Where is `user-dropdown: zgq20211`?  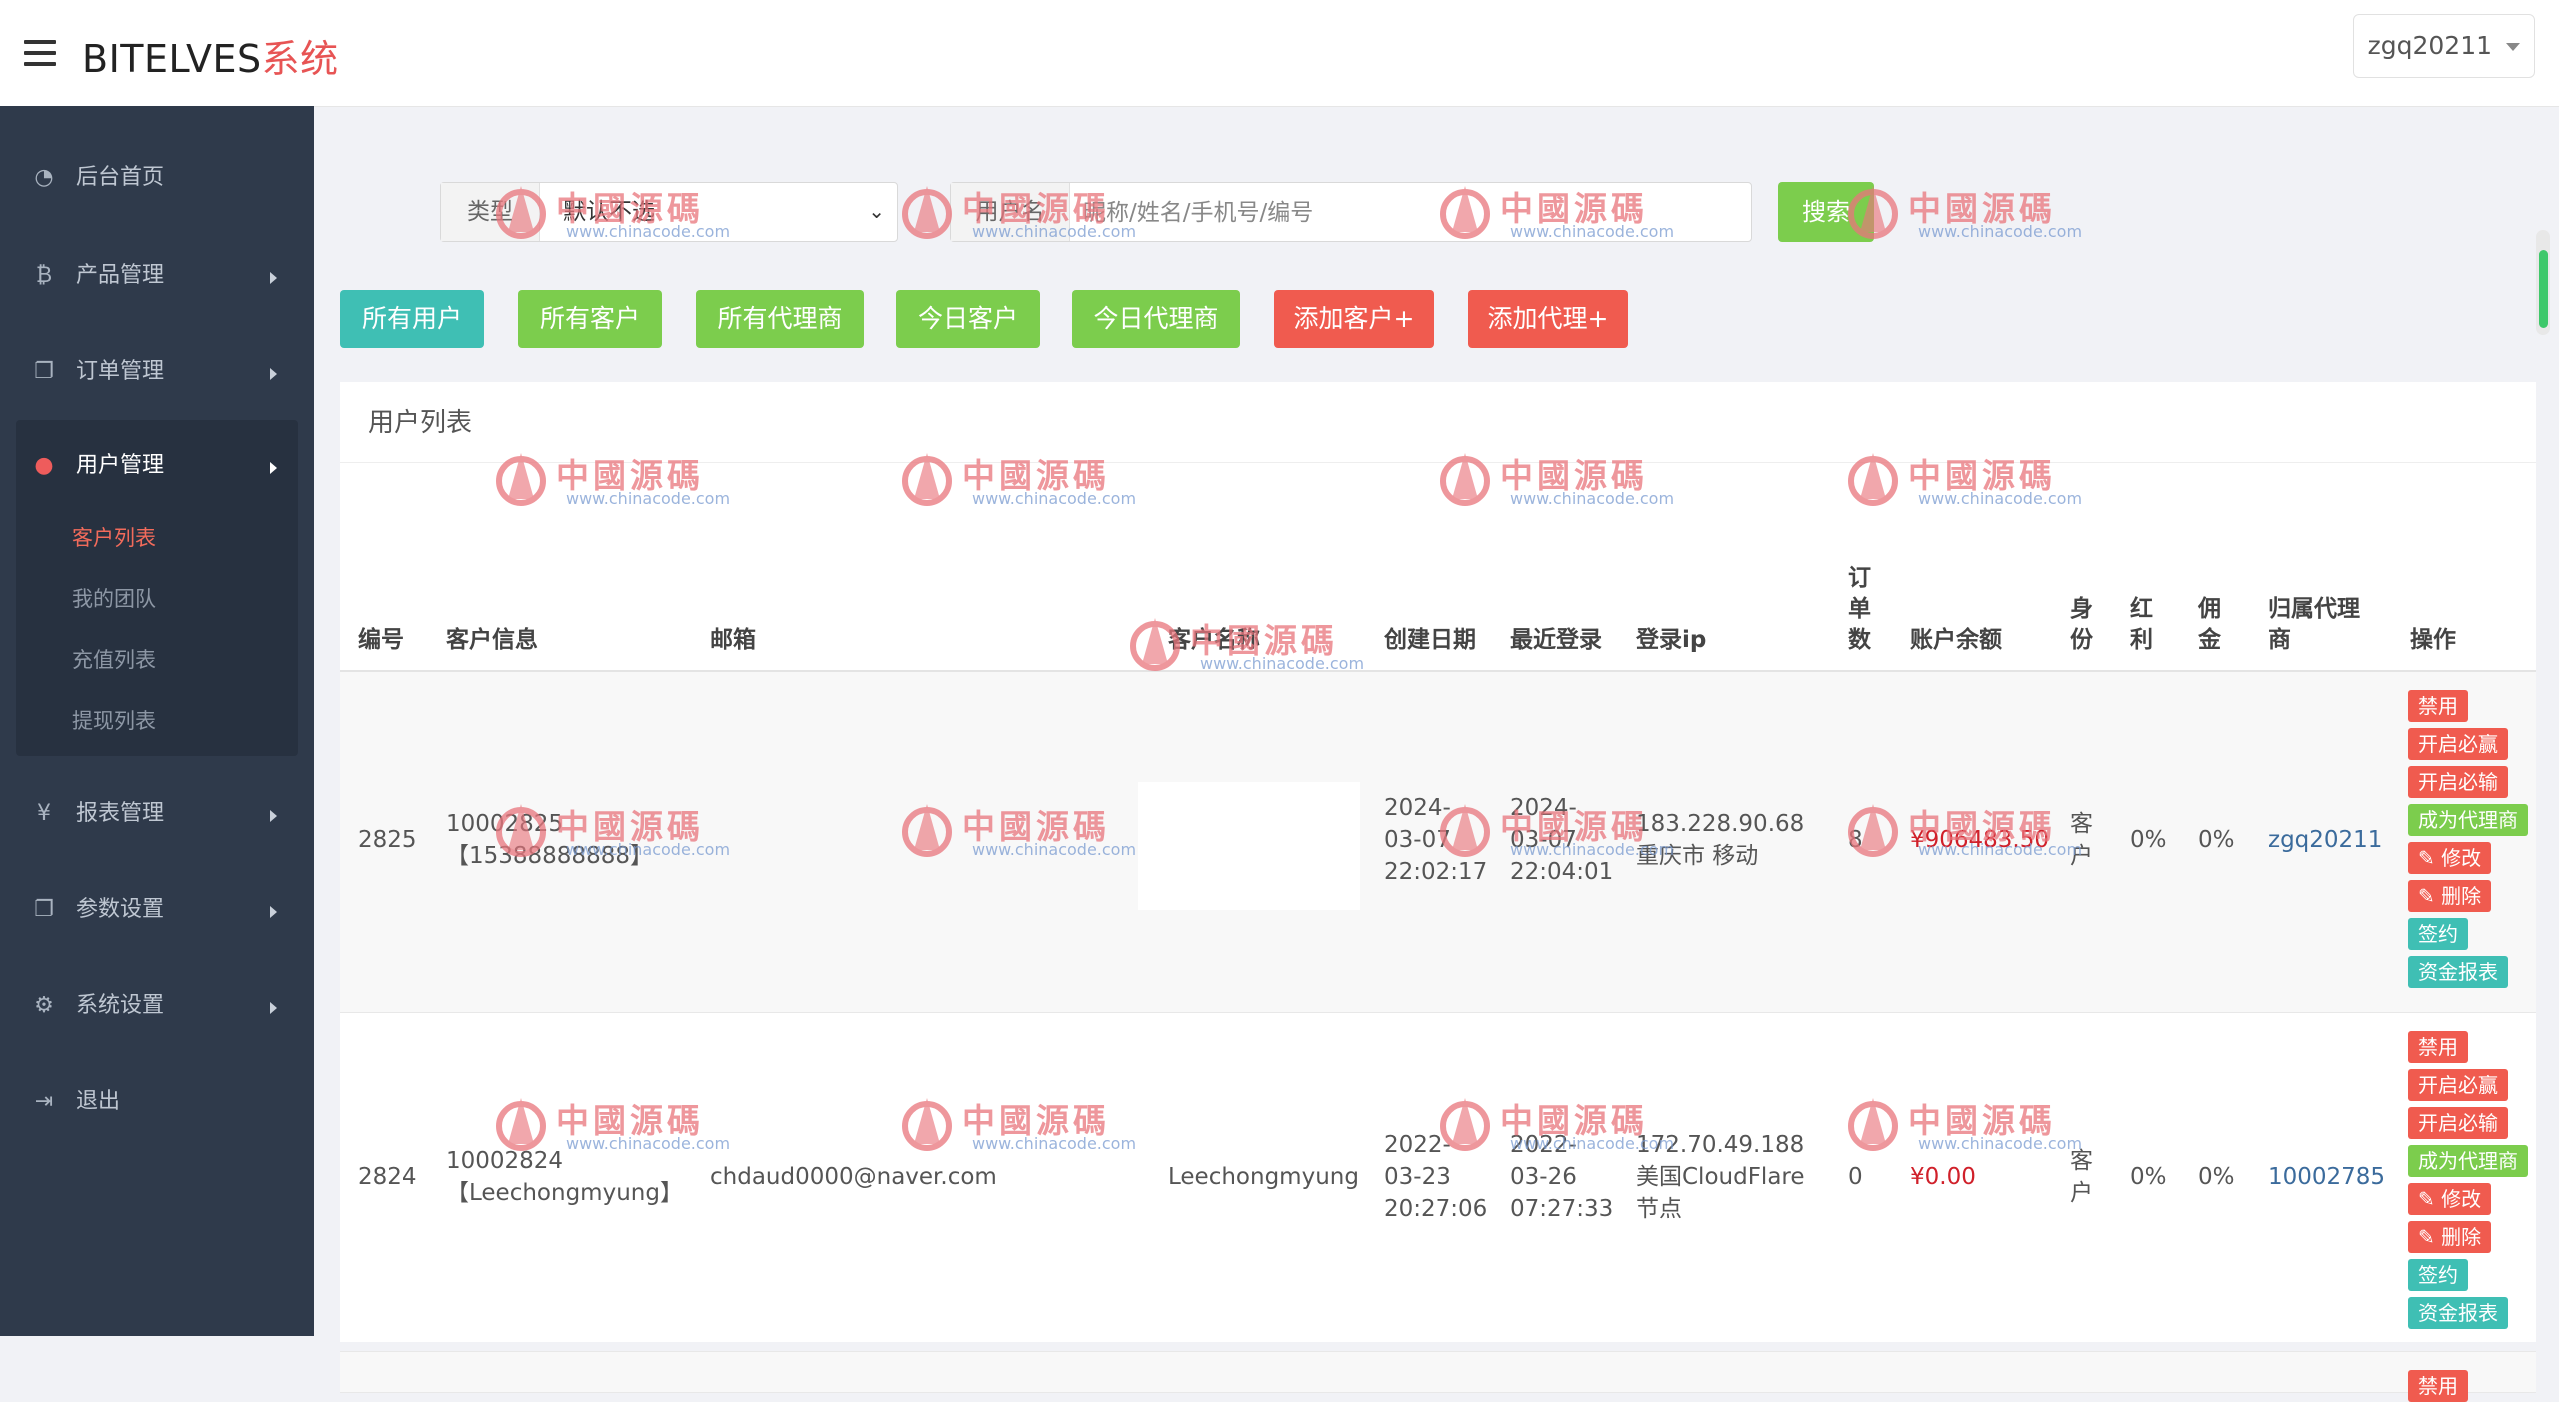
user-dropdown: zgq20211 is located at coordinates (2443, 46).